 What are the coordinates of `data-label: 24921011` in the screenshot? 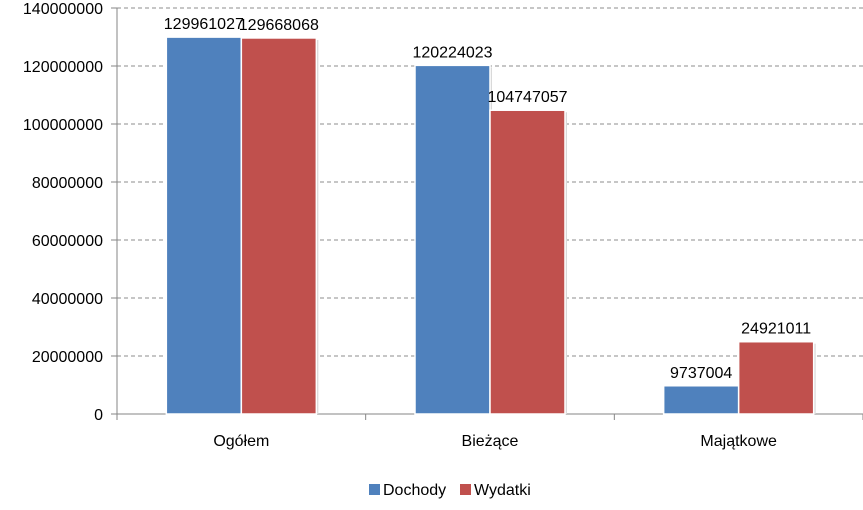 It's located at (776, 329).